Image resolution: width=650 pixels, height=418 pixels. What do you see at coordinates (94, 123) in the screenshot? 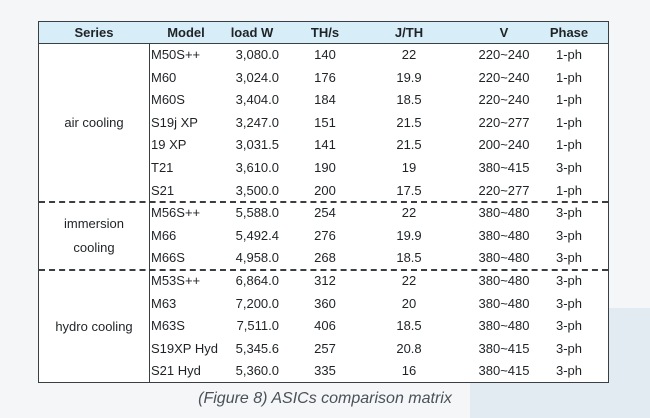
I see `series-label: air cooling` at bounding box center [94, 123].